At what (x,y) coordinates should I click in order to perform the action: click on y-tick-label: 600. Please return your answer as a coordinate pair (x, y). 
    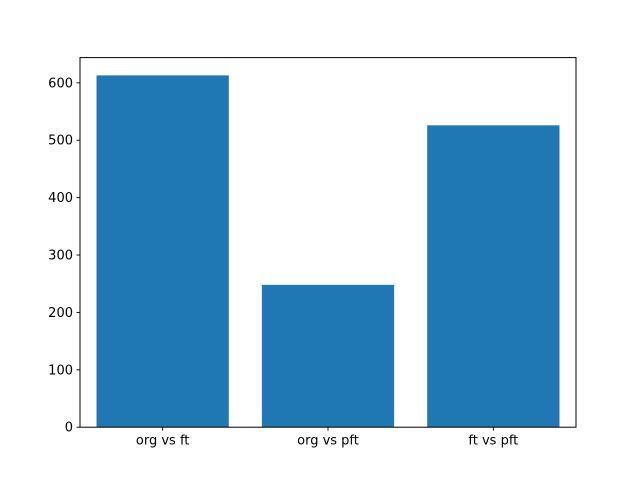
    Looking at the image, I should click on (60, 83).